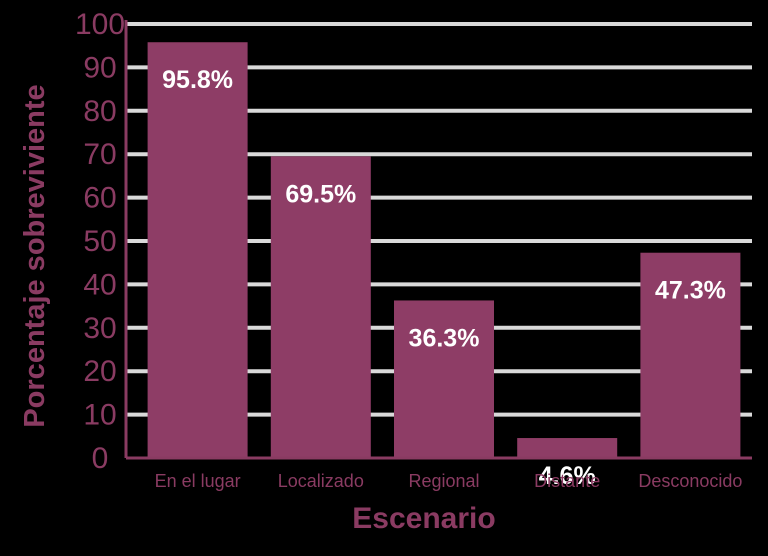  Describe the element at coordinates (321, 481) in the screenshot. I see `x-tick-label: Localizado` at that location.